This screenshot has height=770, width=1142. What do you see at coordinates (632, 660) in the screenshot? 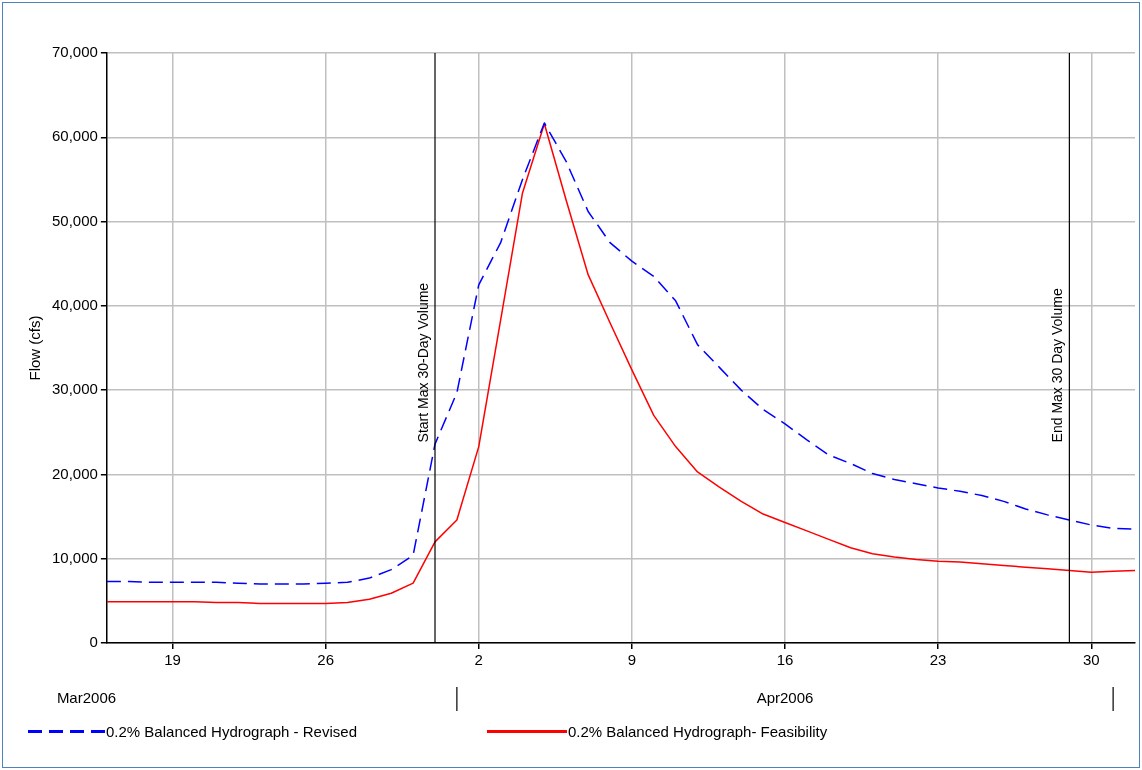
I see `x-tick-label: 9` at bounding box center [632, 660].